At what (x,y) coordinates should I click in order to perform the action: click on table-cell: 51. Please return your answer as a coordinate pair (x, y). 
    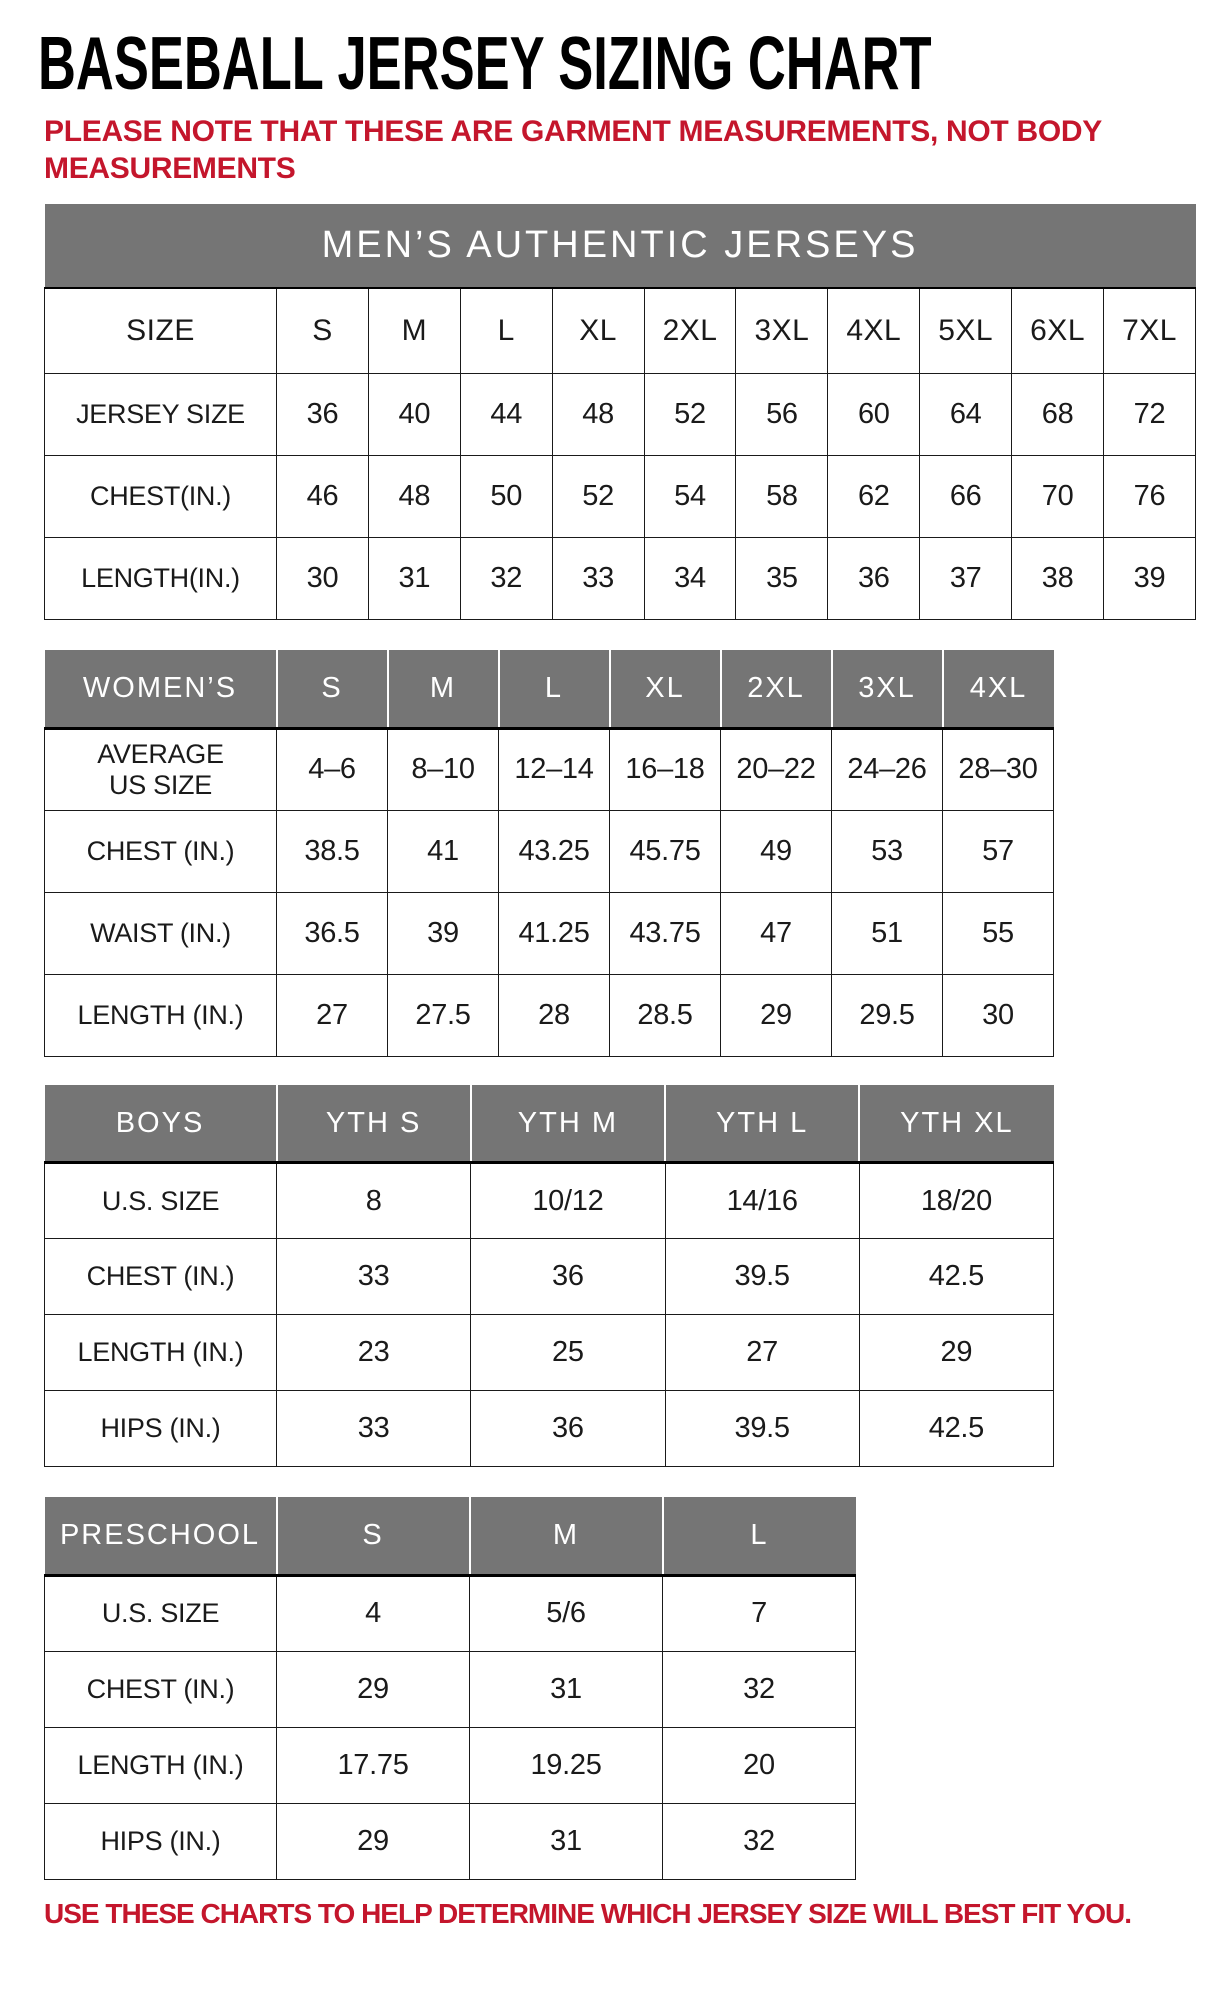
    Looking at the image, I should click on (887, 933).